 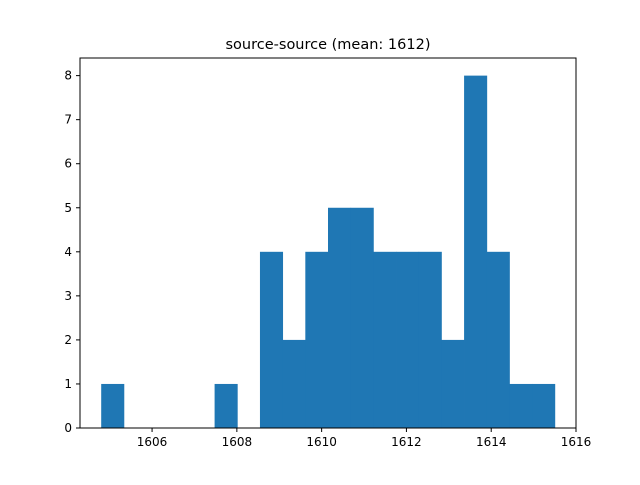 What do you see at coordinates (68, 120) in the screenshot?
I see `y-tick-label: 7` at bounding box center [68, 120].